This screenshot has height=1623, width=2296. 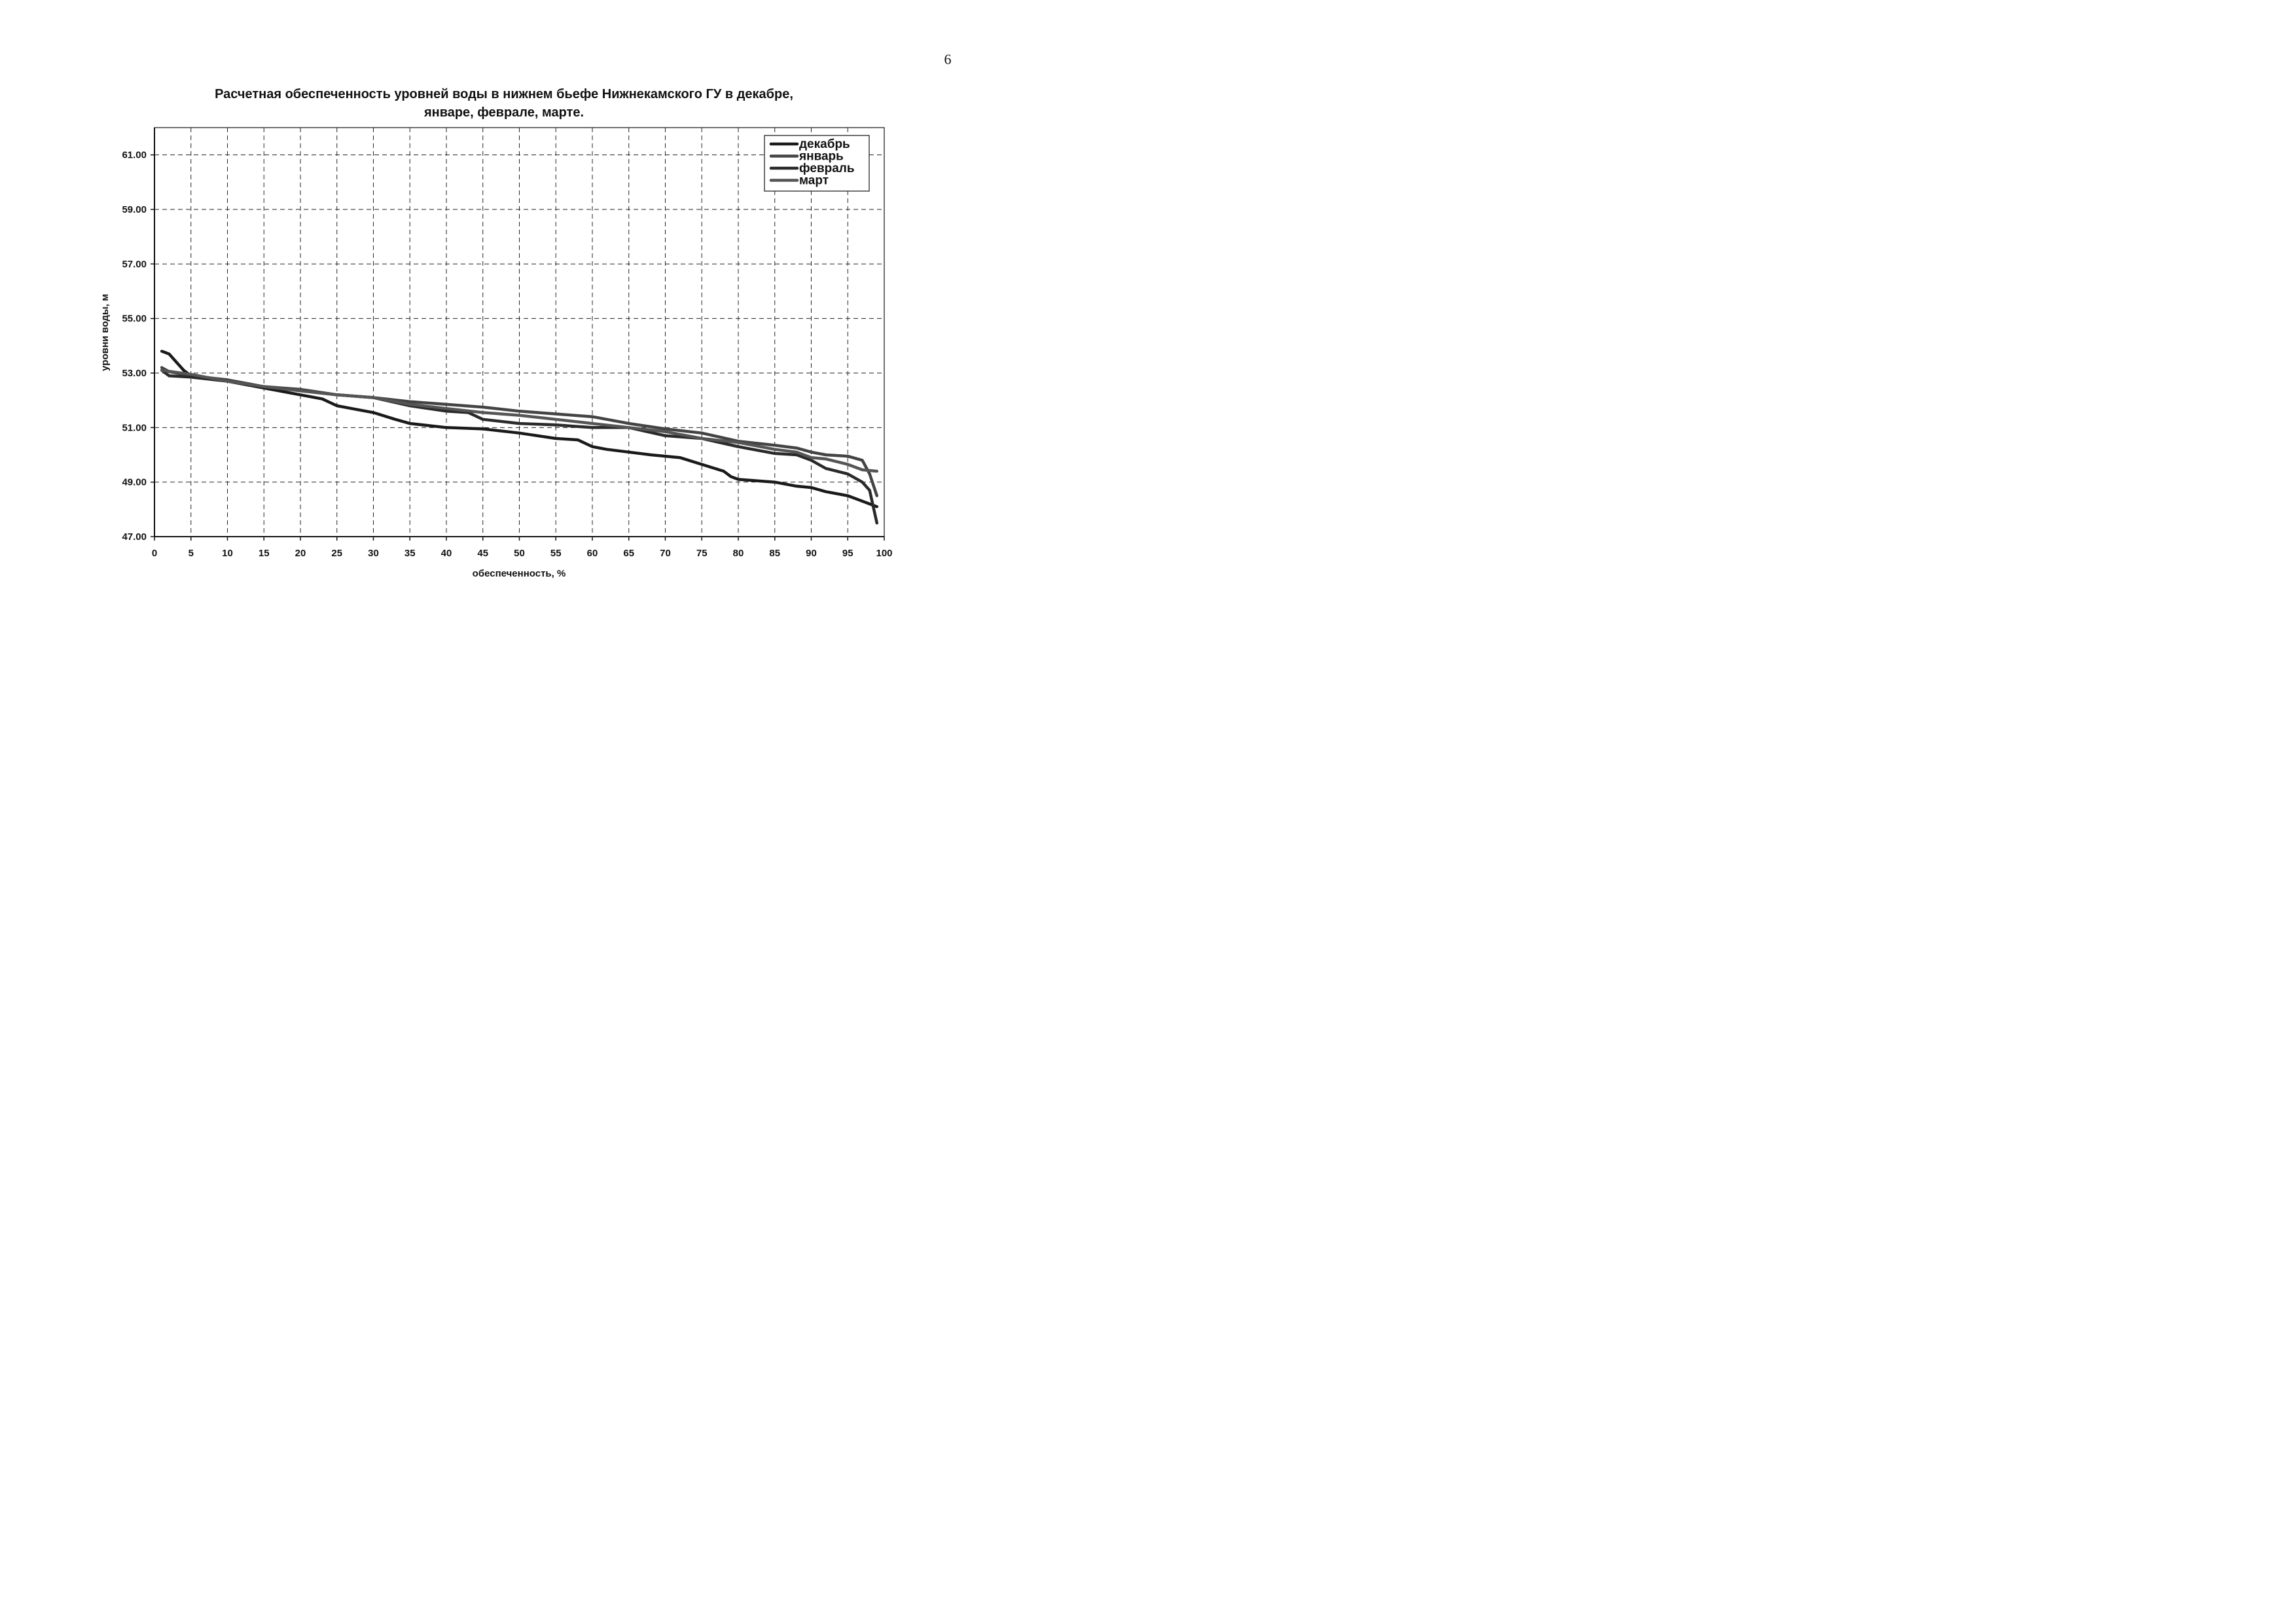 I want to click on y-tick-label: 53.00, so click(x=134, y=373).